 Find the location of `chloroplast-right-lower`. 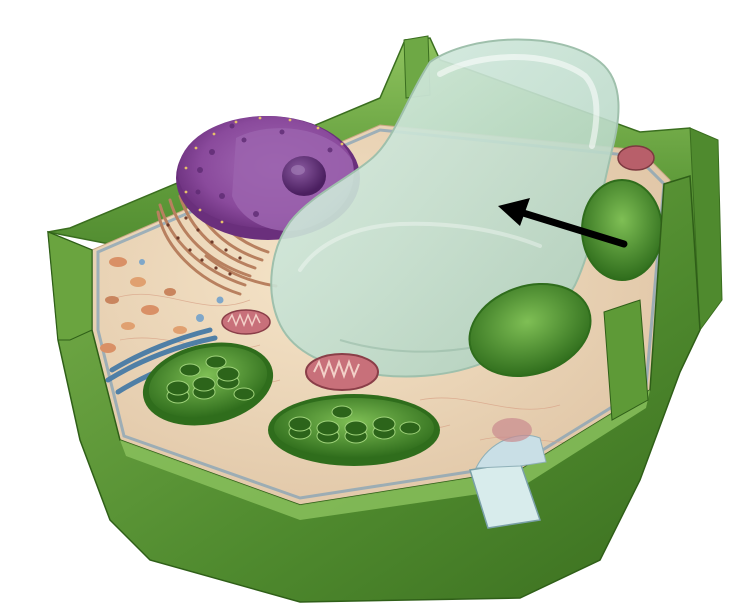

chloroplast-right-lower is located at coordinates (530, 330).